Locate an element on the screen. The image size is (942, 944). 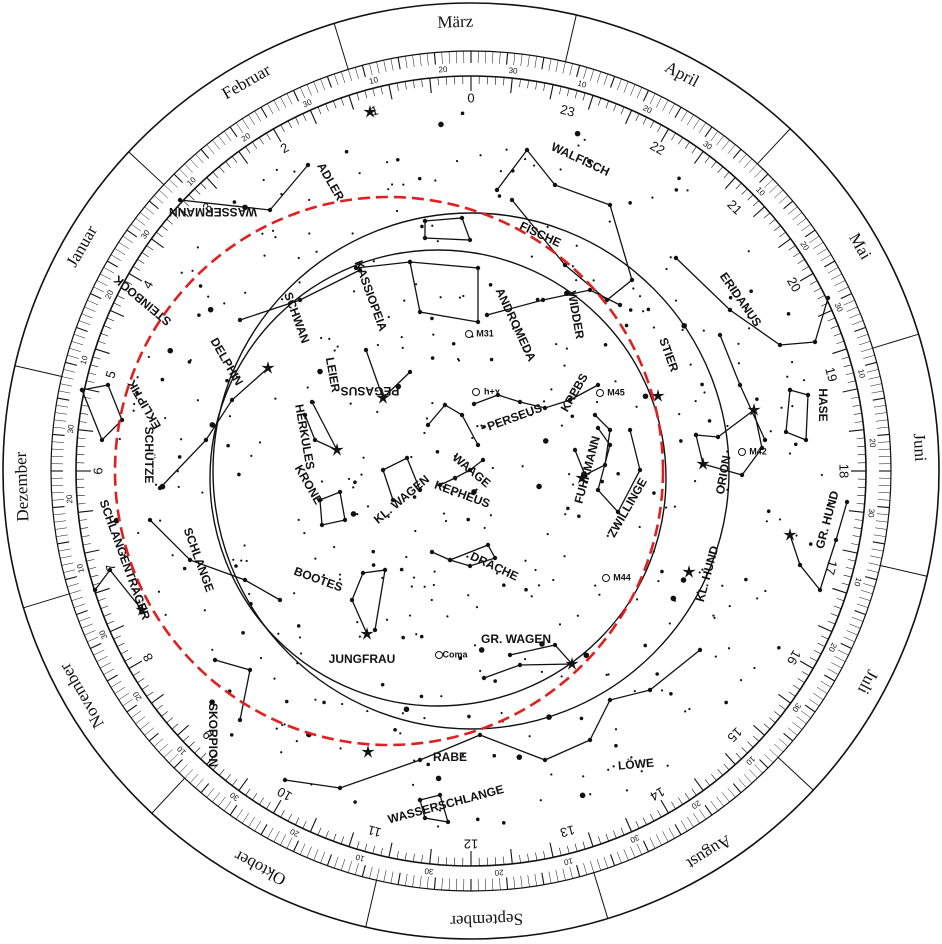
constellation-label: ADLER is located at coordinates (330, 181).